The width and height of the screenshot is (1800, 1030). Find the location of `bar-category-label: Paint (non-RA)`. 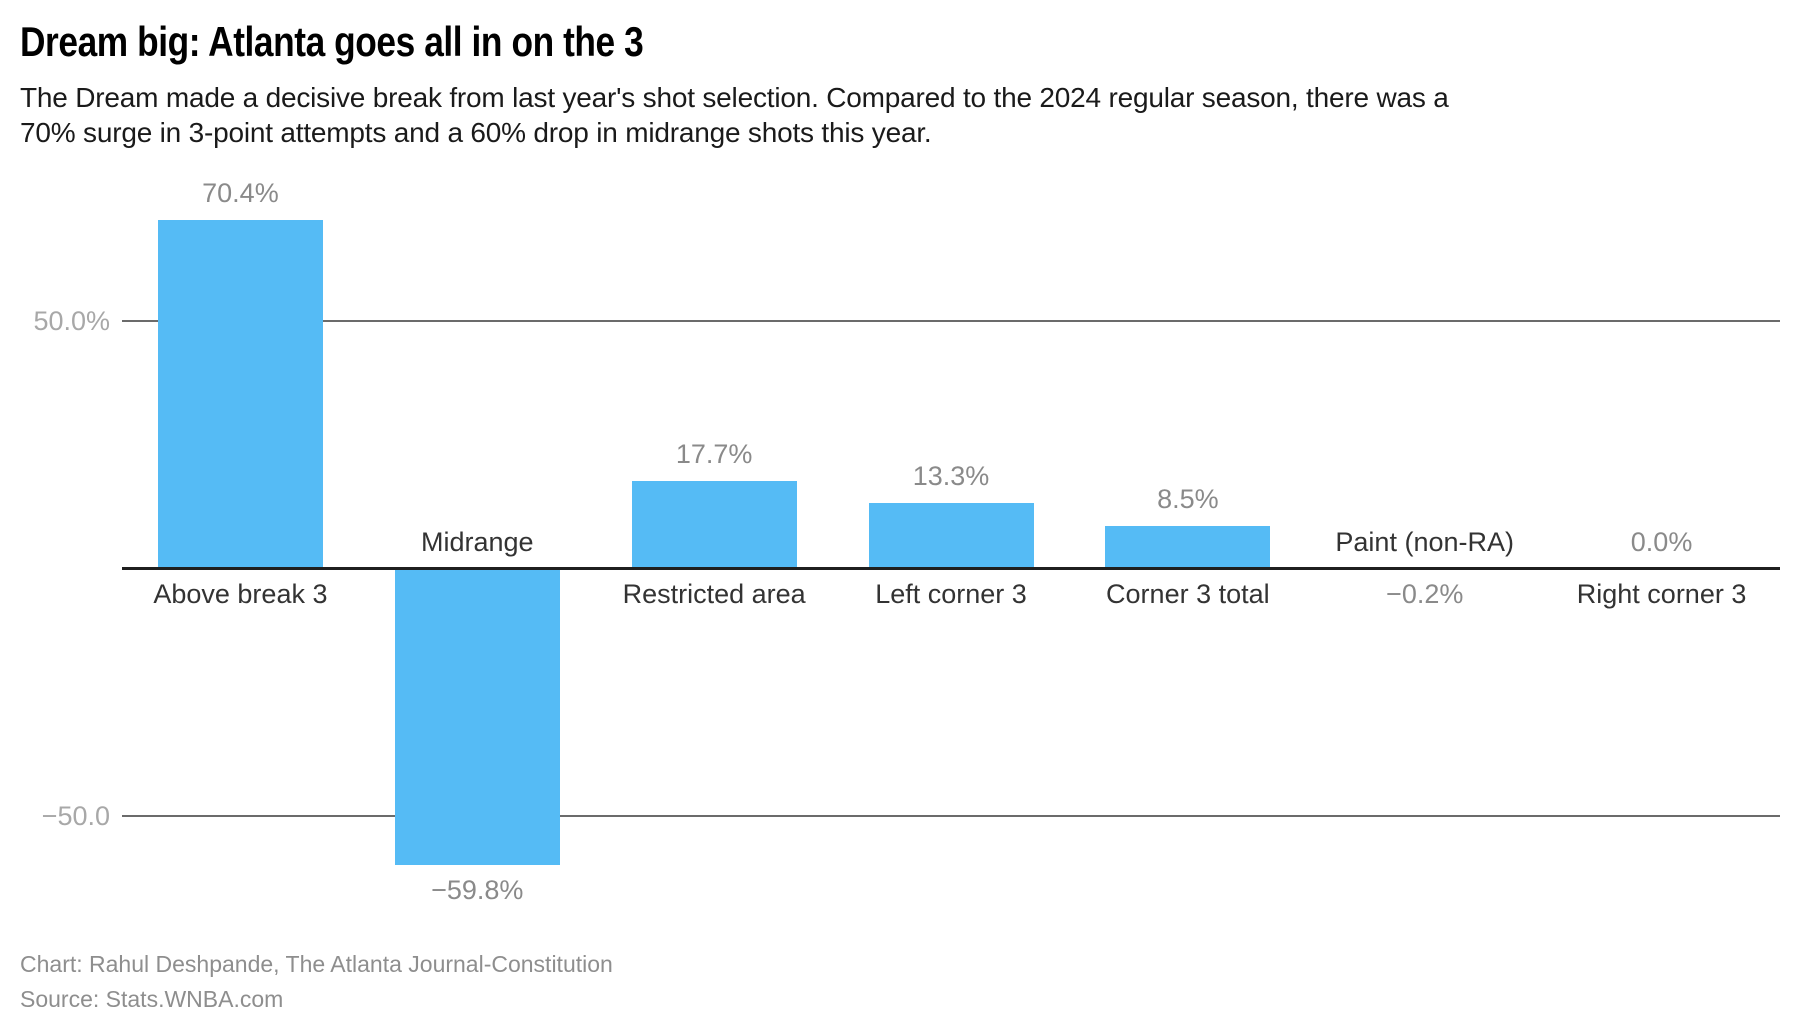

bar-category-label: Paint (non-RA) is located at coordinates (1424, 541).